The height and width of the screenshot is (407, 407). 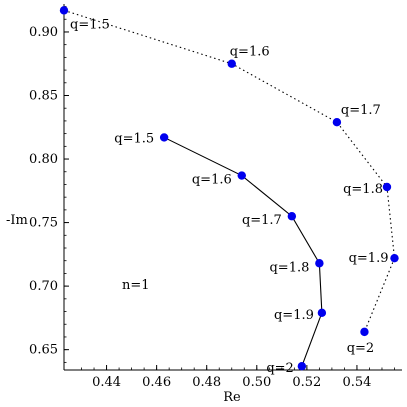 I want to click on x-tick-label: 0.46, so click(x=156, y=382).